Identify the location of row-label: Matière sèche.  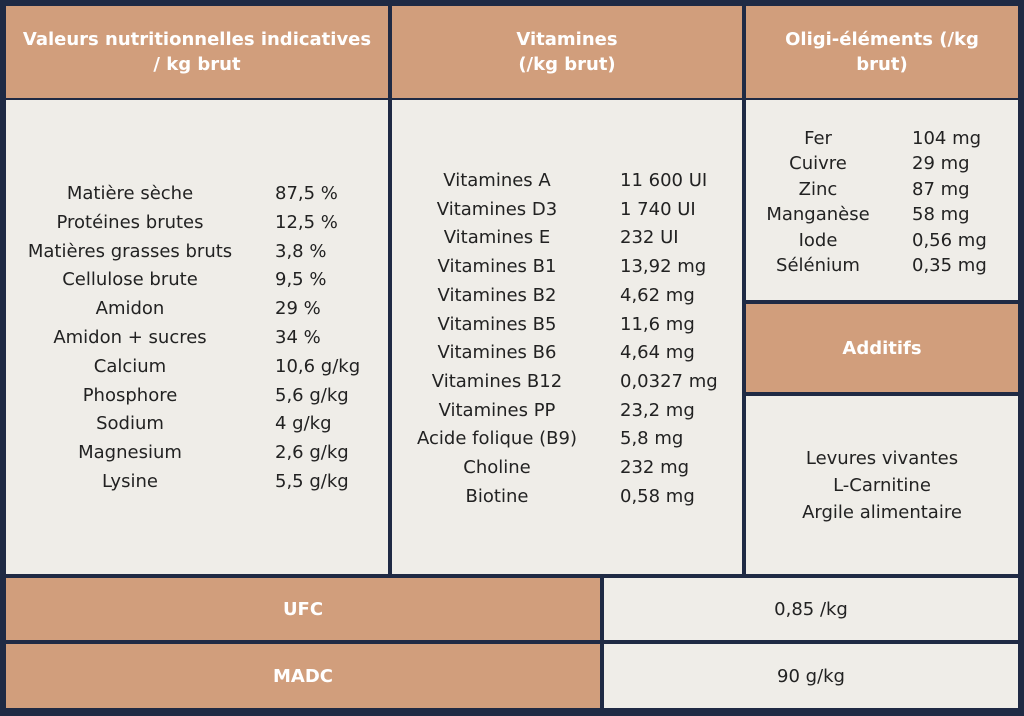
(130, 193).